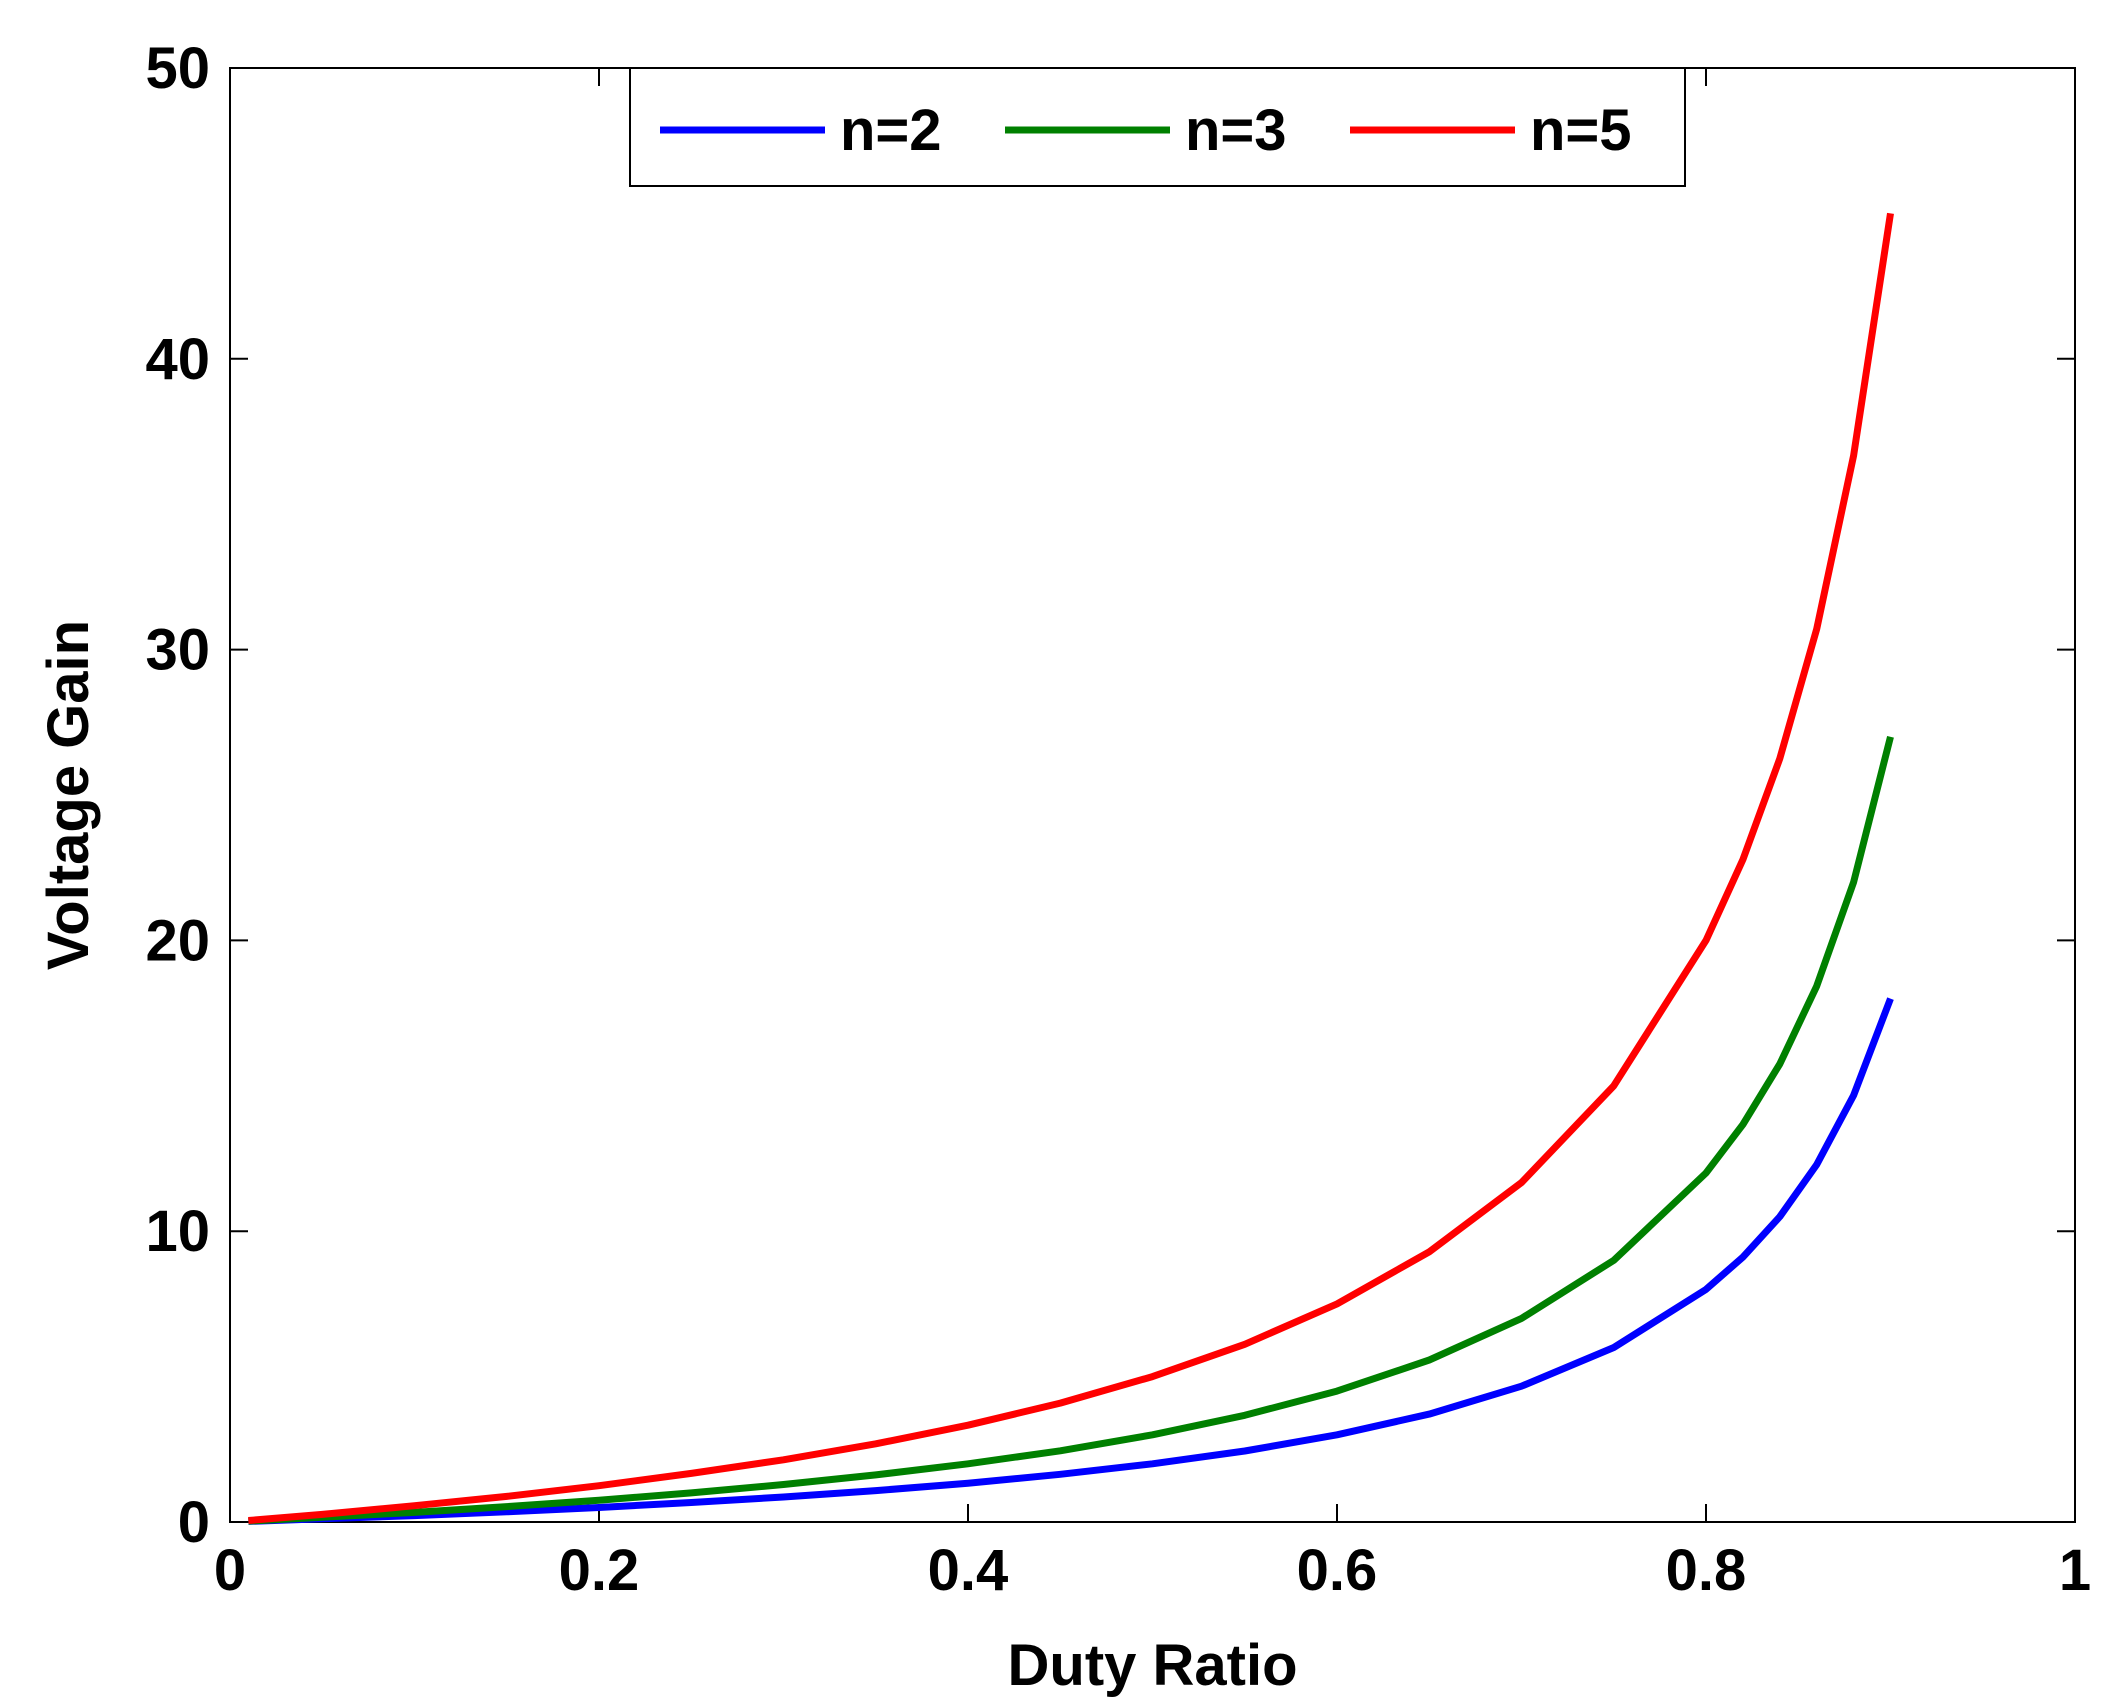 The image size is (2117, 1706). I want to click on x-tick-label: 0, so click(230, 1570).